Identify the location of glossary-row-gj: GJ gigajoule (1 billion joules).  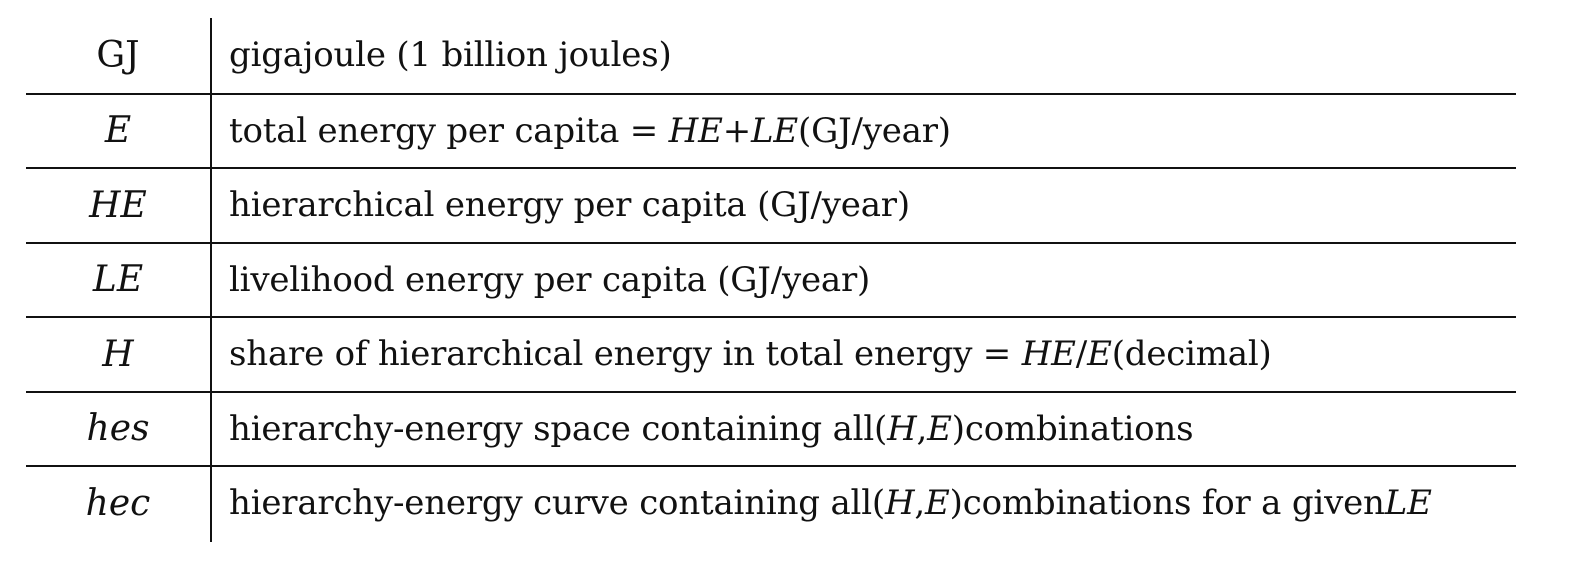
(771, 55).